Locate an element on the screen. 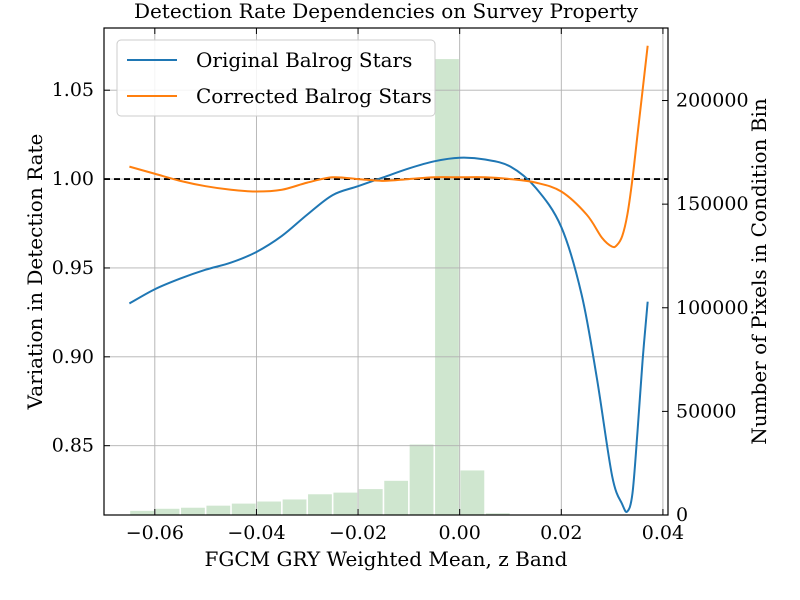 The width and height of the screenshot is (800, 600). legend-label-original: Original Balrog Stars is located at coordinates (304, 60).